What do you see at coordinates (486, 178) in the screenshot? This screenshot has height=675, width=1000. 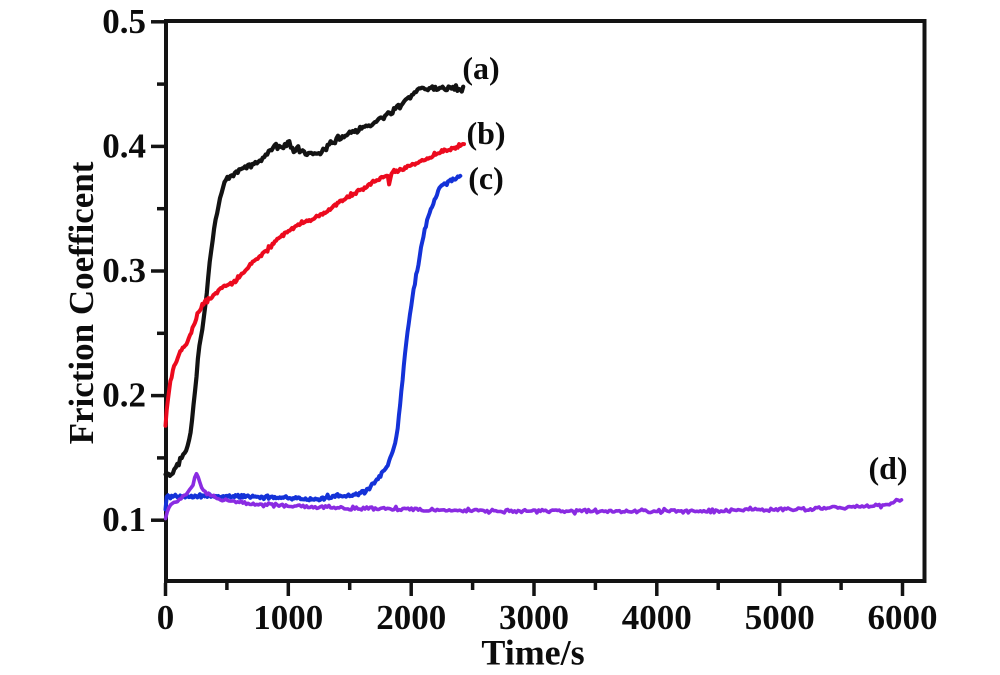 I see `svg-text: (c)` at bounding box center [486, 178].